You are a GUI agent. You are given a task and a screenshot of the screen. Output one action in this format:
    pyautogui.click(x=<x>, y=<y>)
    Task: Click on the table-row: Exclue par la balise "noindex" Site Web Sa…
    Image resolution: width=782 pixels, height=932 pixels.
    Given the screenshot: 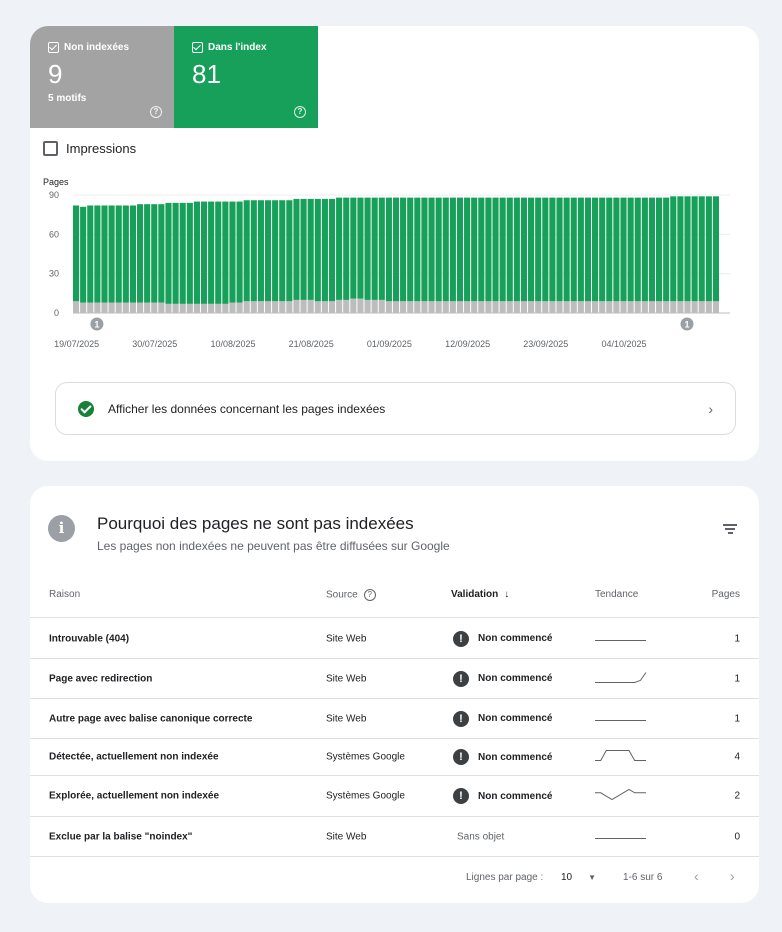 What is the action you would take?
    pyautogui.click(x=394, y=837)
    